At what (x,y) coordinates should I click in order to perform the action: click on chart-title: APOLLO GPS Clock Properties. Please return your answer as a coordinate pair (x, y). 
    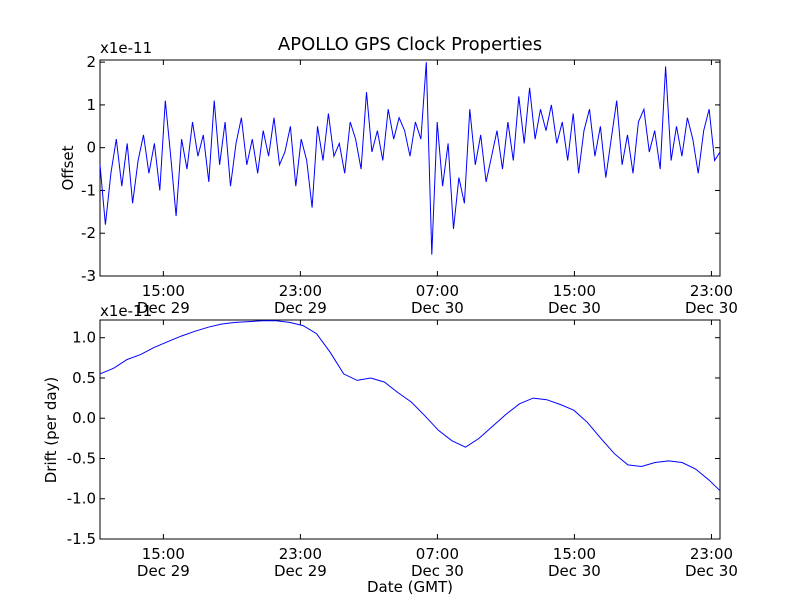
    Looking at the image, I should click on (410, 44).